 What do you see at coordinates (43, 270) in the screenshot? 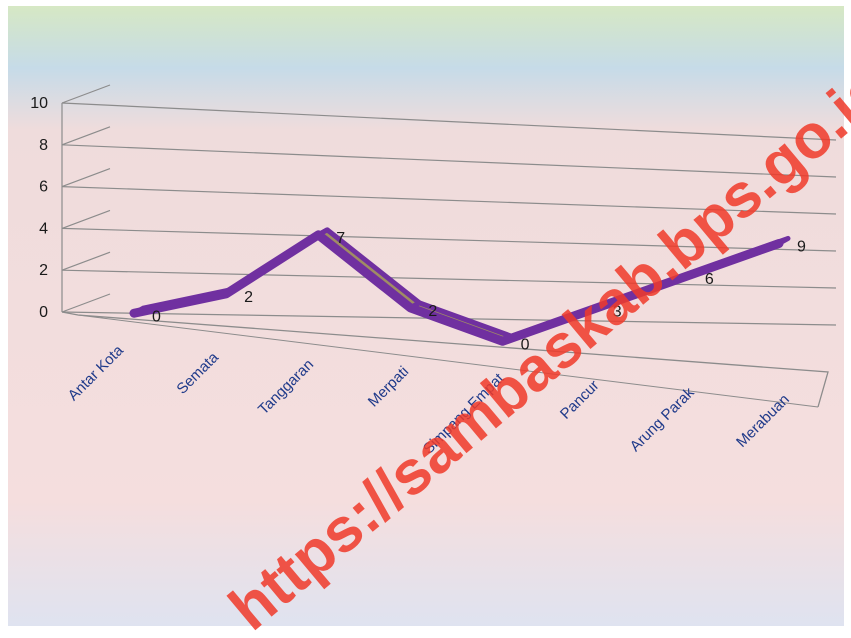
I see `y-tick-label: 2` at bounding box center [43, 270].